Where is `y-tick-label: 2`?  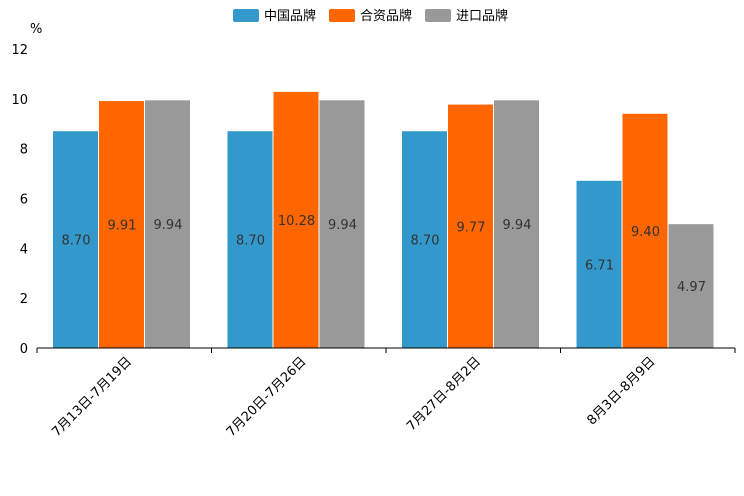 y-tick-label: 2 is located at coordinates (24, 299).